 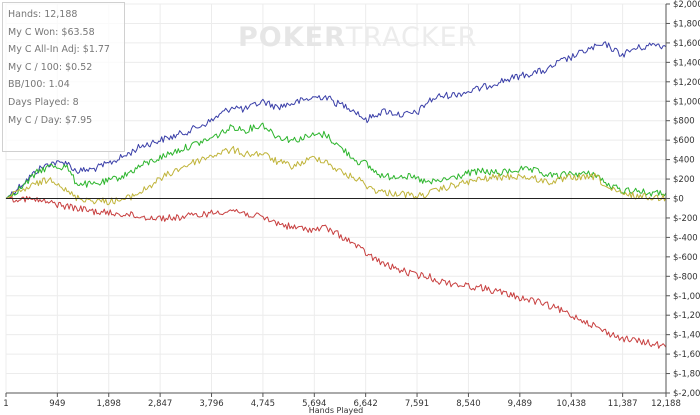 What do you see at coordinates (292, 37) in the screenshot?
I see `watermark-part-1: POKER` at bounding box center [292, 37].